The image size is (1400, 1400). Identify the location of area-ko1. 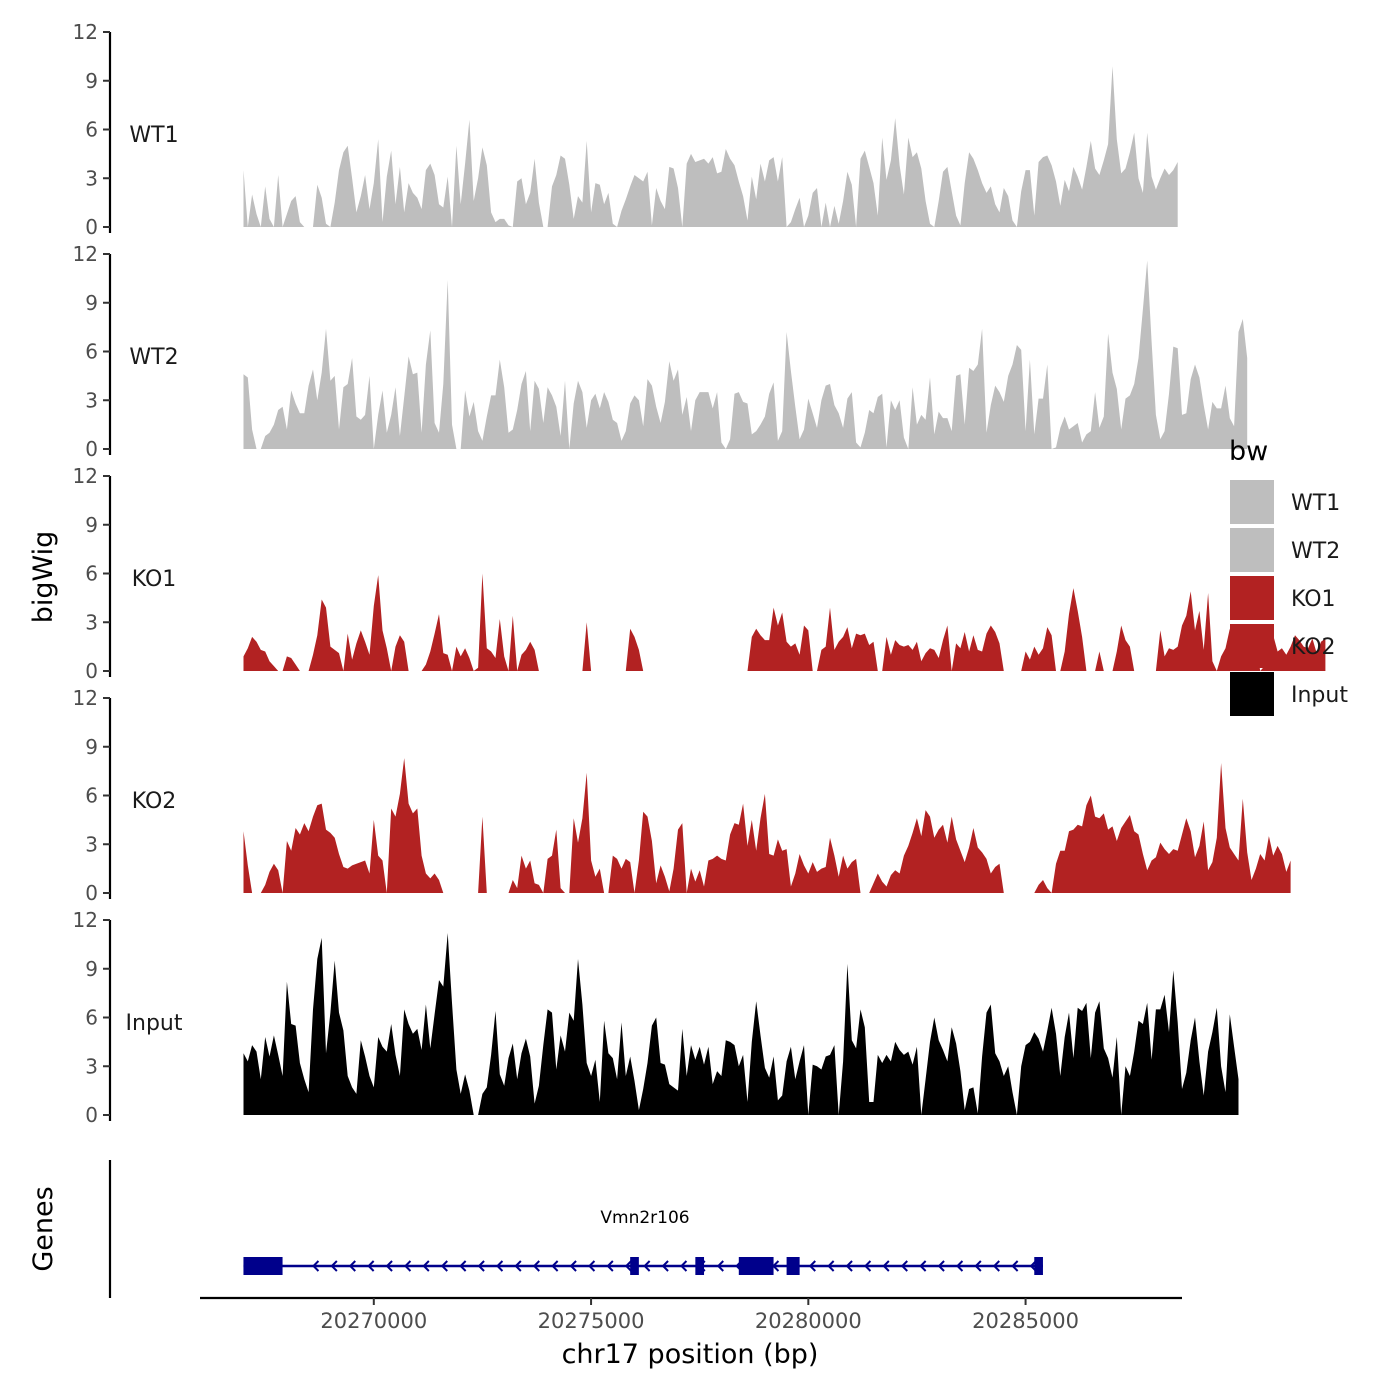
(784, 622).